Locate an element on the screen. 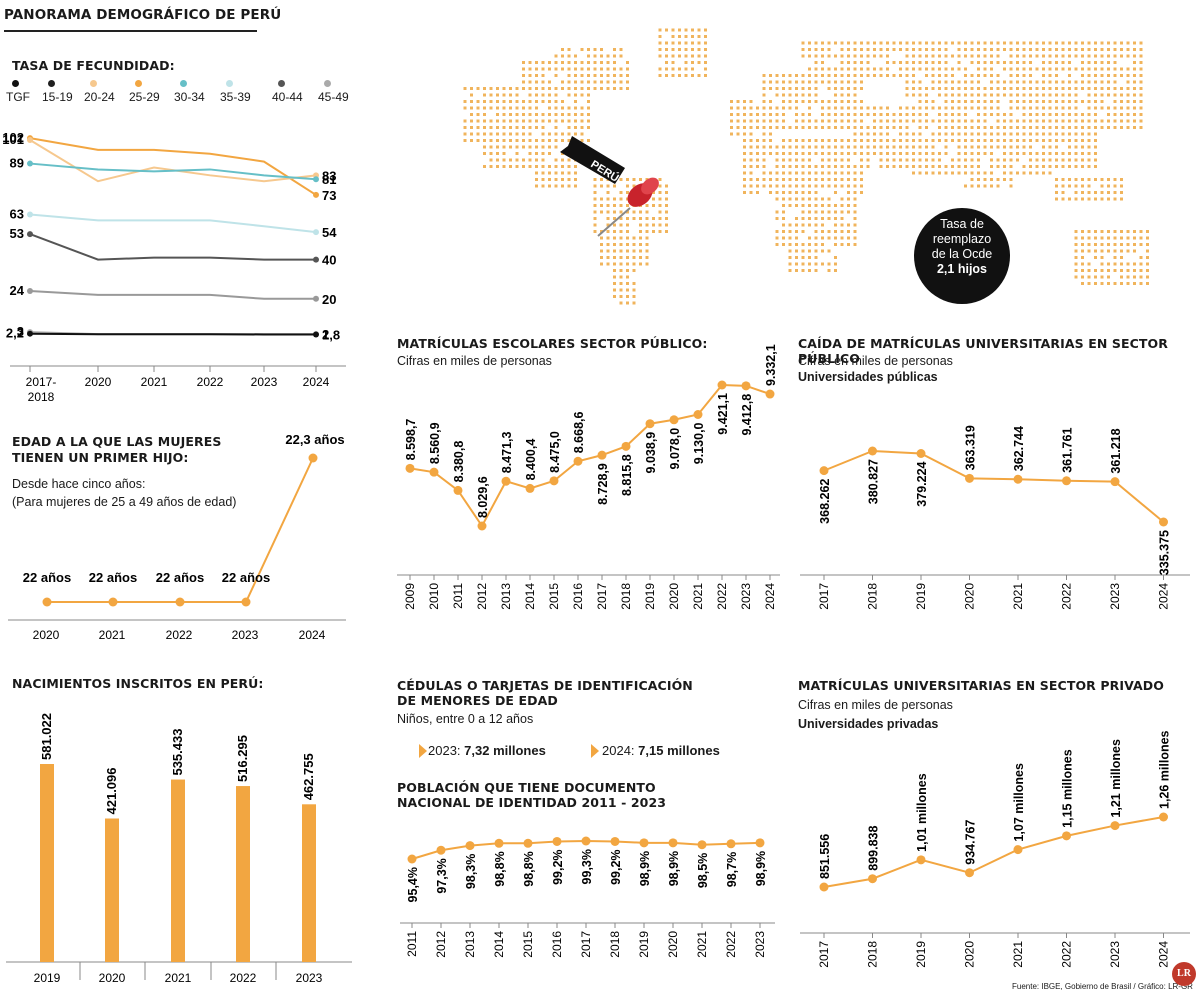  univ-publica-subtitle: Cifras en miles de personas is located at coordinates (875, 361).